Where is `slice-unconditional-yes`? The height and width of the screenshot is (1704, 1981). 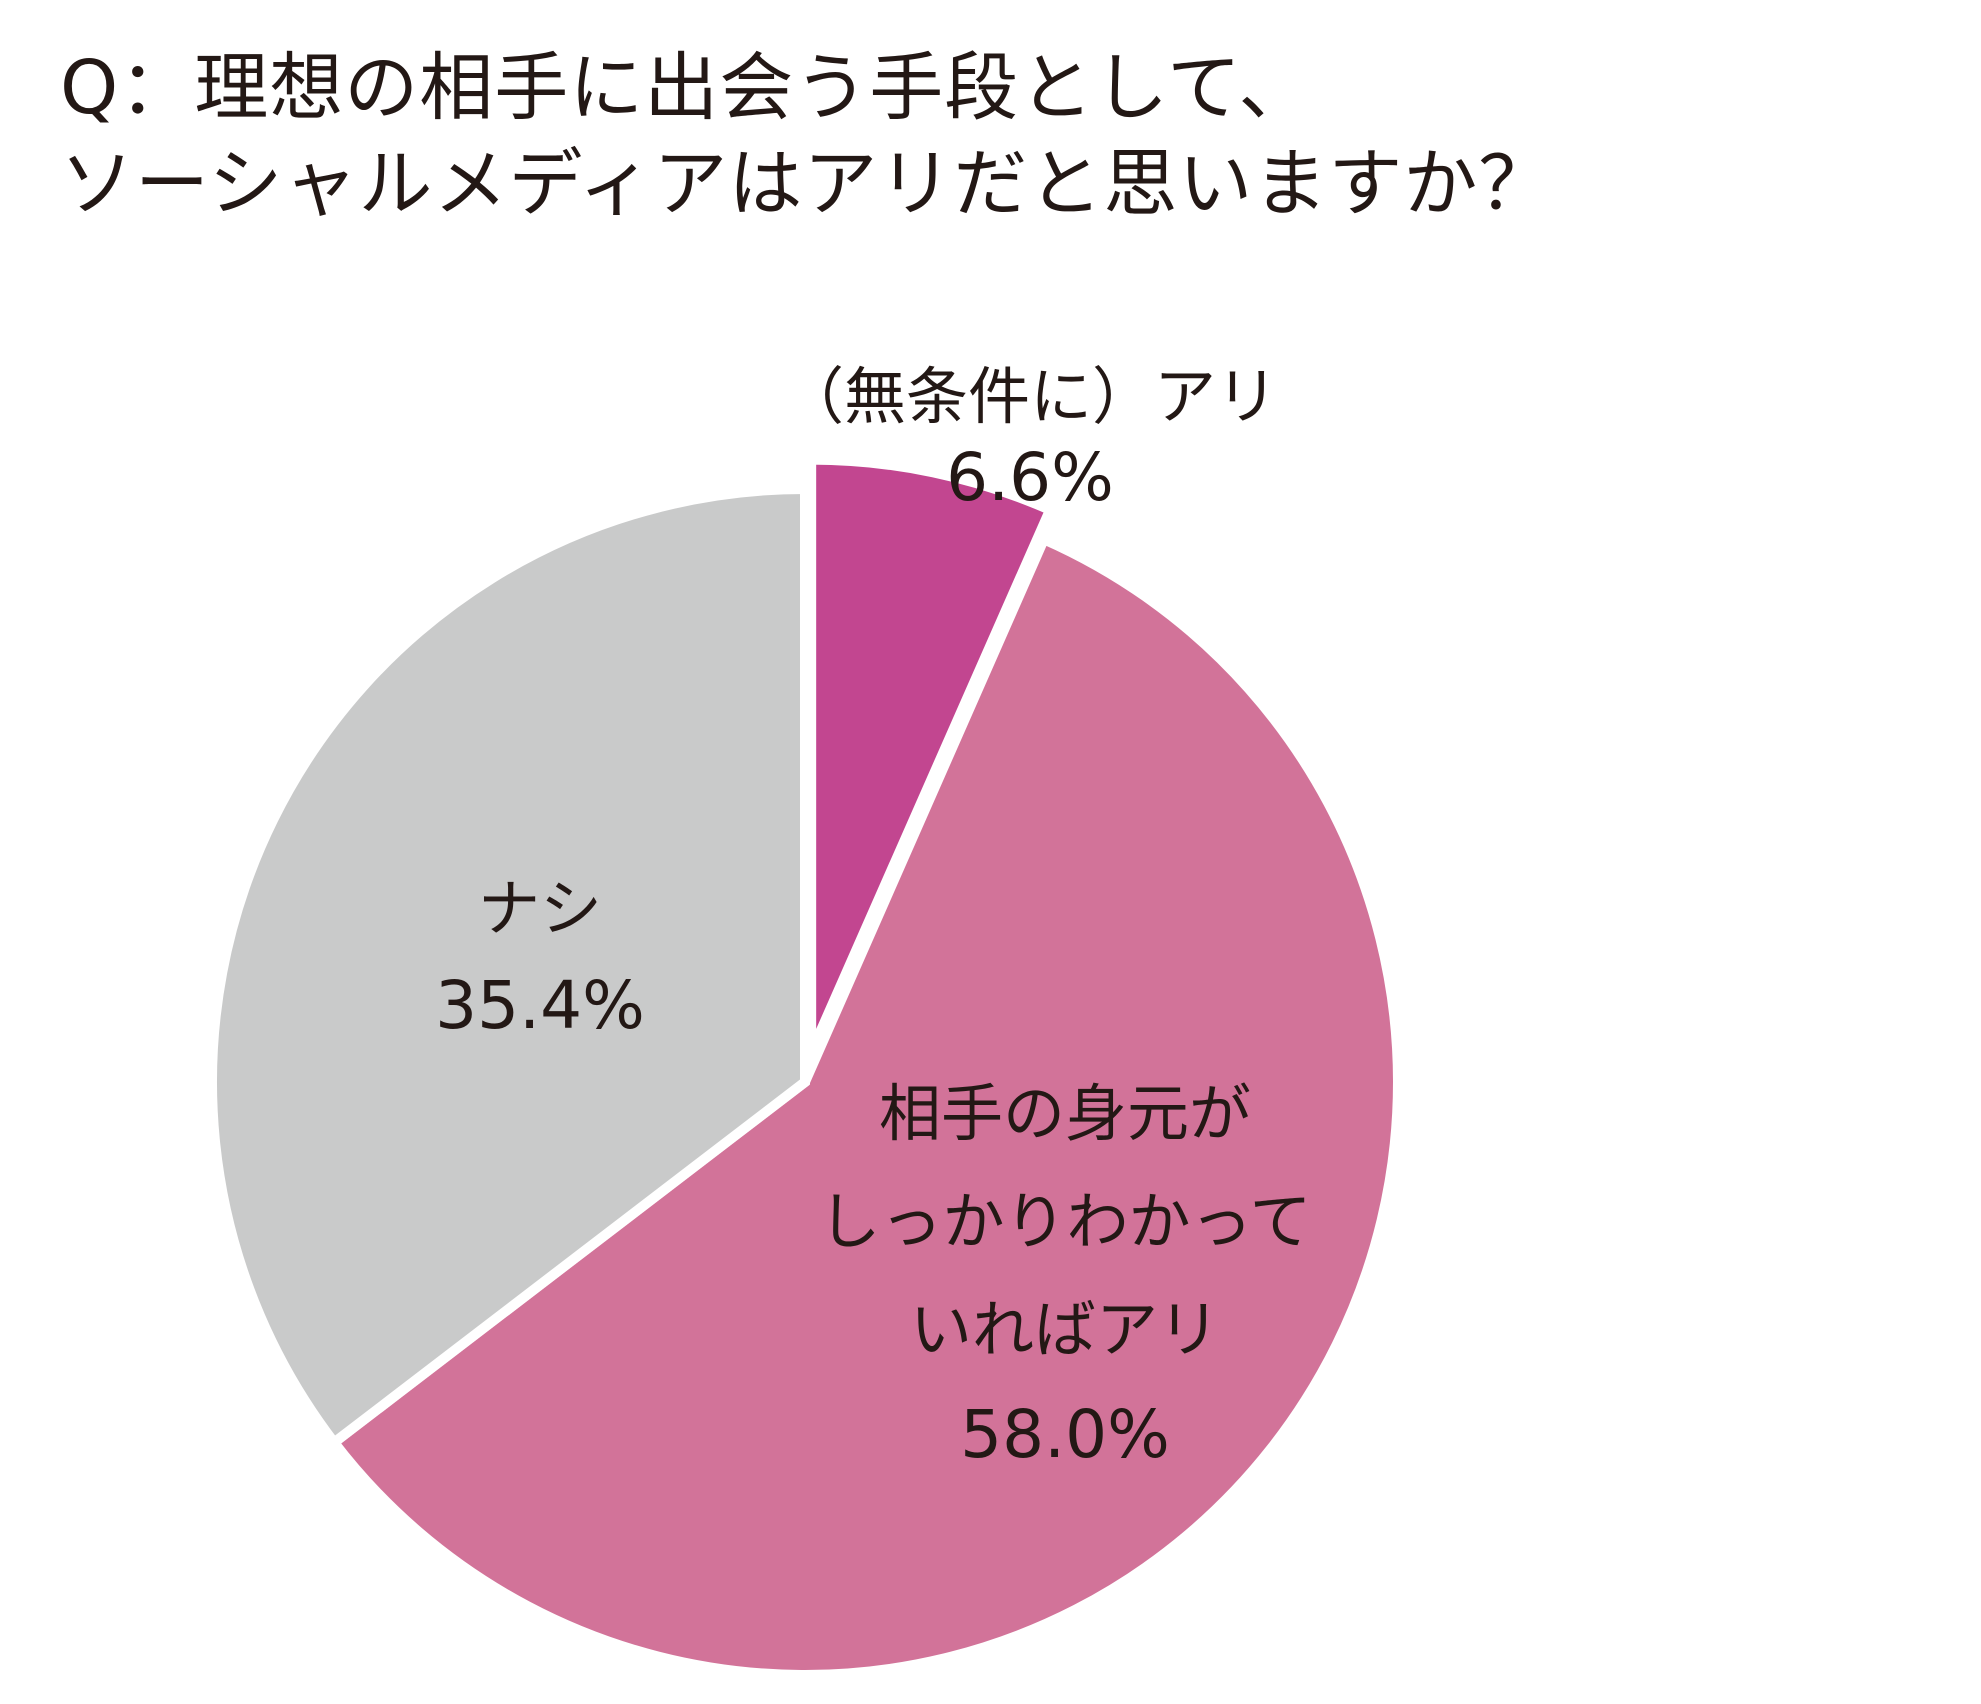
slice-unconditional-yes is located at coordinates (931, 754).